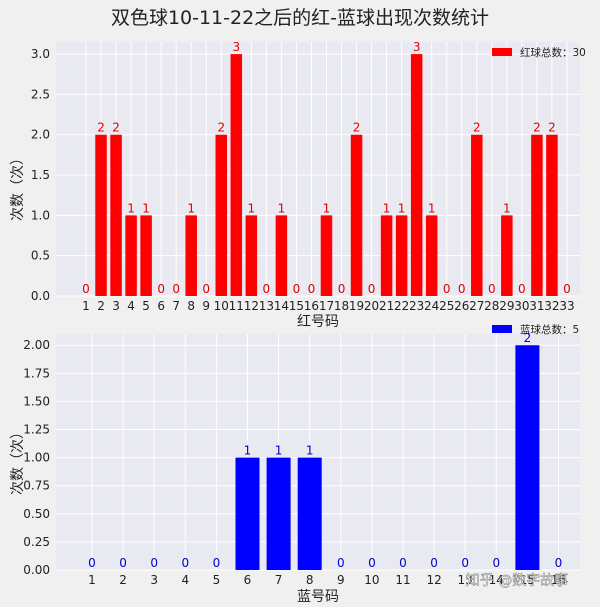 This screenshot has height=607, width=600. What do you see at coordinates (206, 306) in the screenshot?
I see `red-x-tick-label: 9` at bounding box center [206, 306].